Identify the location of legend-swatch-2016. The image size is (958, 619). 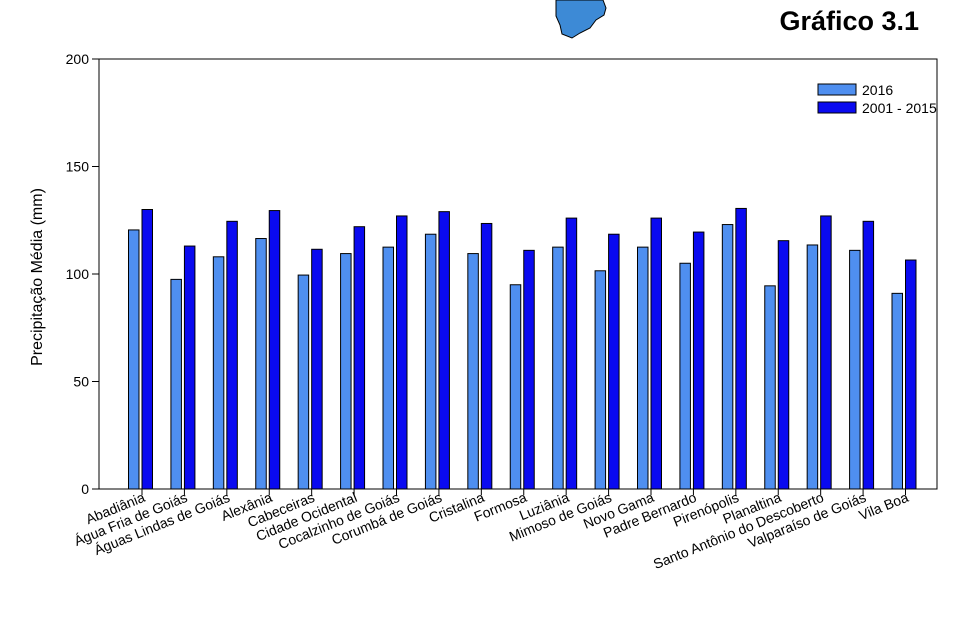
(837, 89).